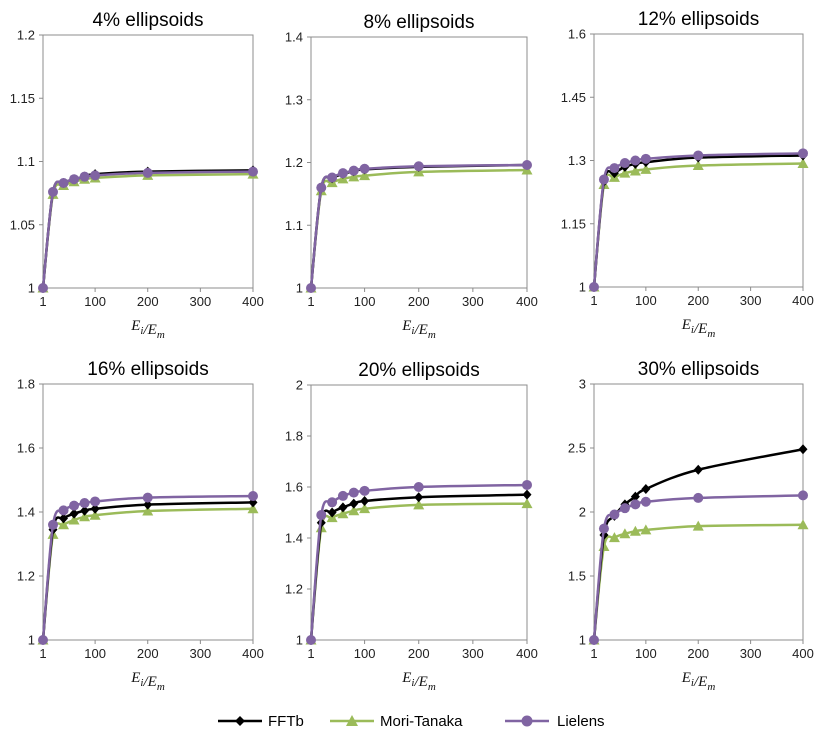  I want to click on legend-label-lielens: Lielens, so click(581, 721).